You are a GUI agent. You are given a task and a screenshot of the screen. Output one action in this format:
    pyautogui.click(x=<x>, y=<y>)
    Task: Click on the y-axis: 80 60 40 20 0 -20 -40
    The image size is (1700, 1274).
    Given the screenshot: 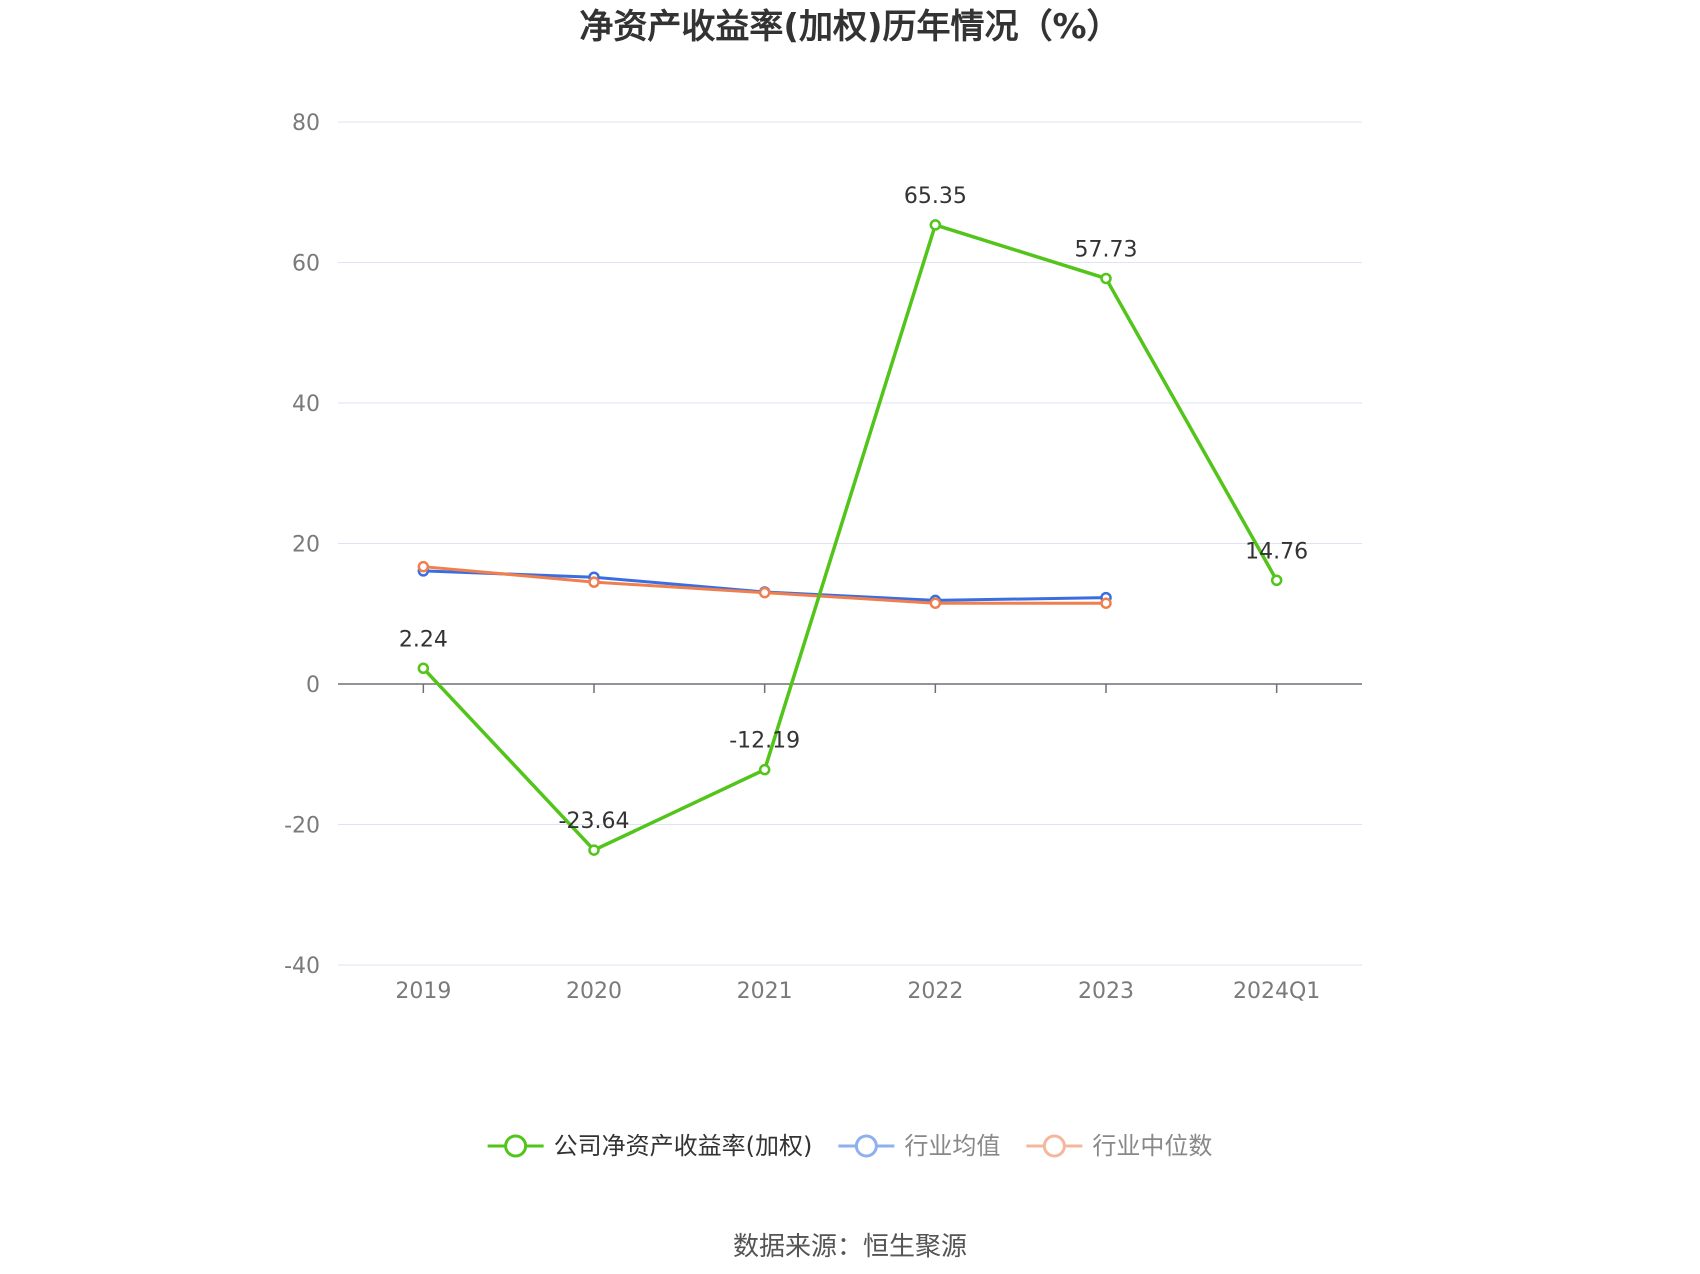 What is the action you would take?
    pyautogui.click(x=302, y=545)
    